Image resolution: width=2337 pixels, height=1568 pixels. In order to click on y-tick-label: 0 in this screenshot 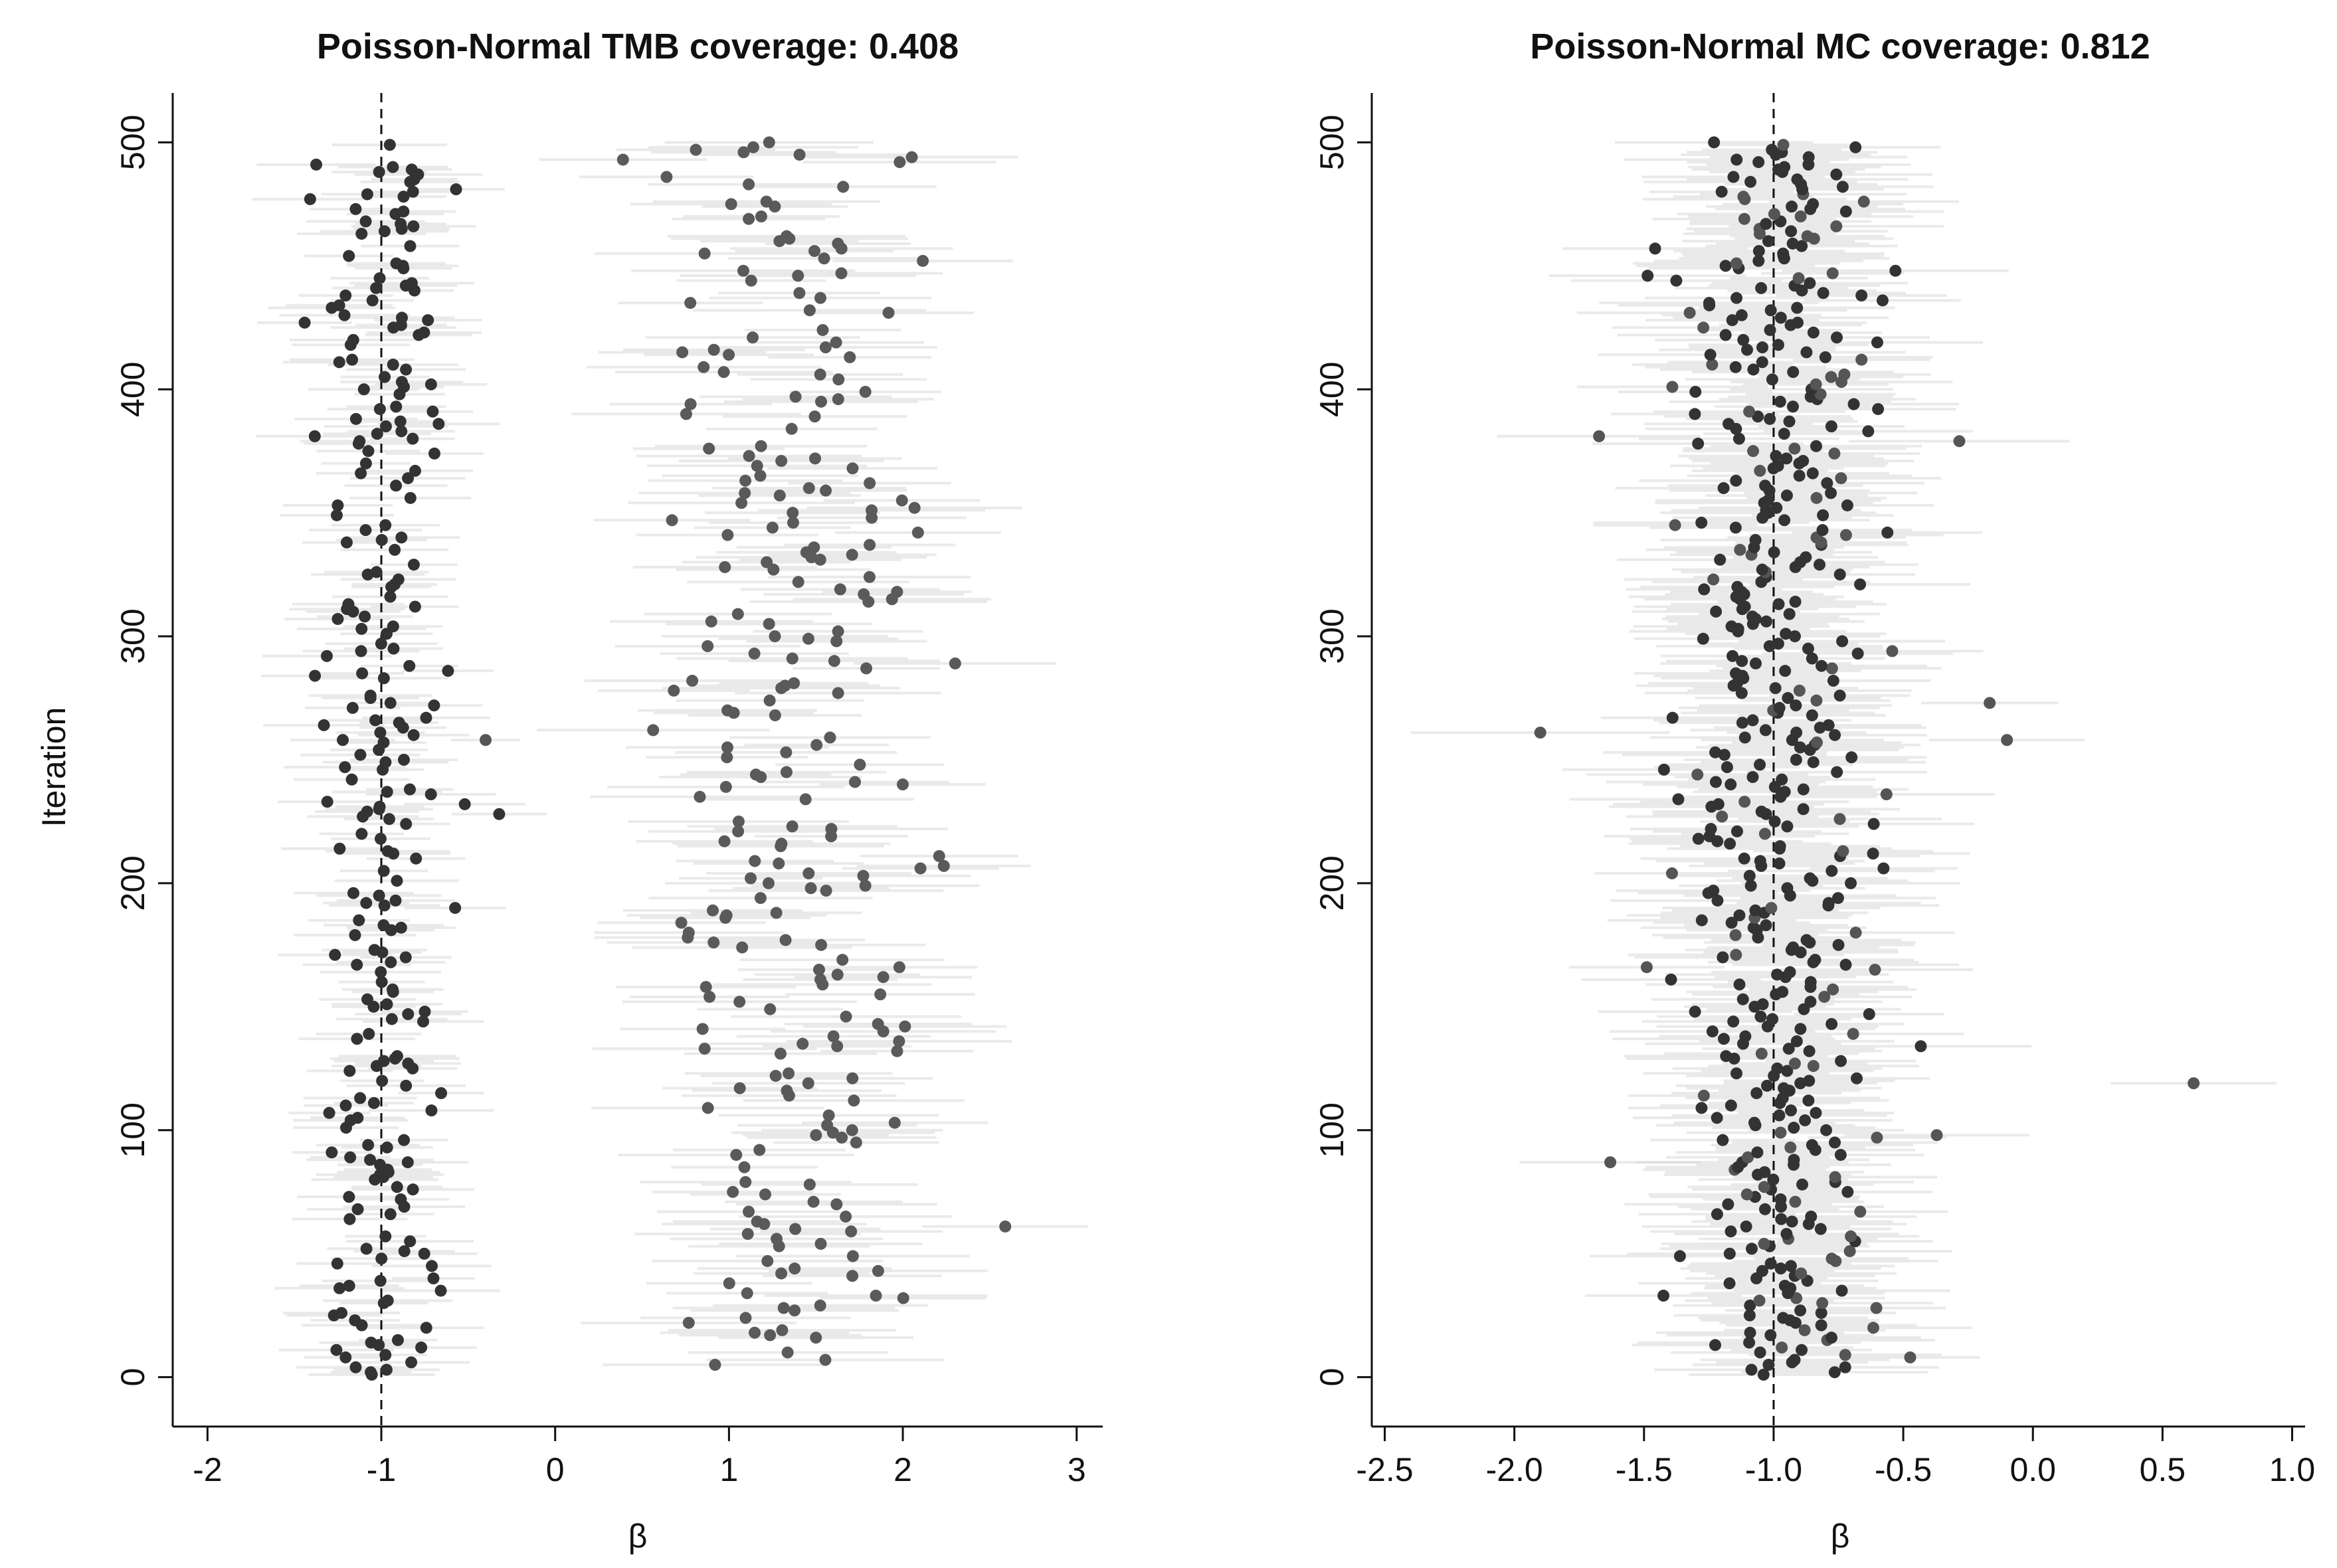, I will do `click(1332, 1377)`.